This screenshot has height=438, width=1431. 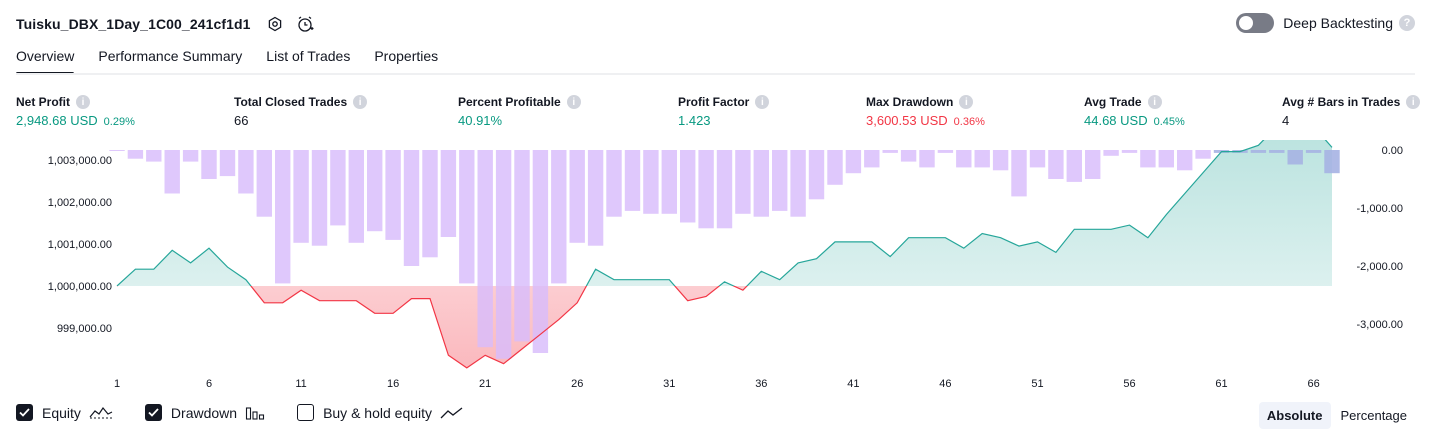 What do you see at coordinates (75, 111) in the screenshot?
I see `metric-net-profit: Net Profit i 2,948.68 USD 0.29%` at bounding box center [75, 111].